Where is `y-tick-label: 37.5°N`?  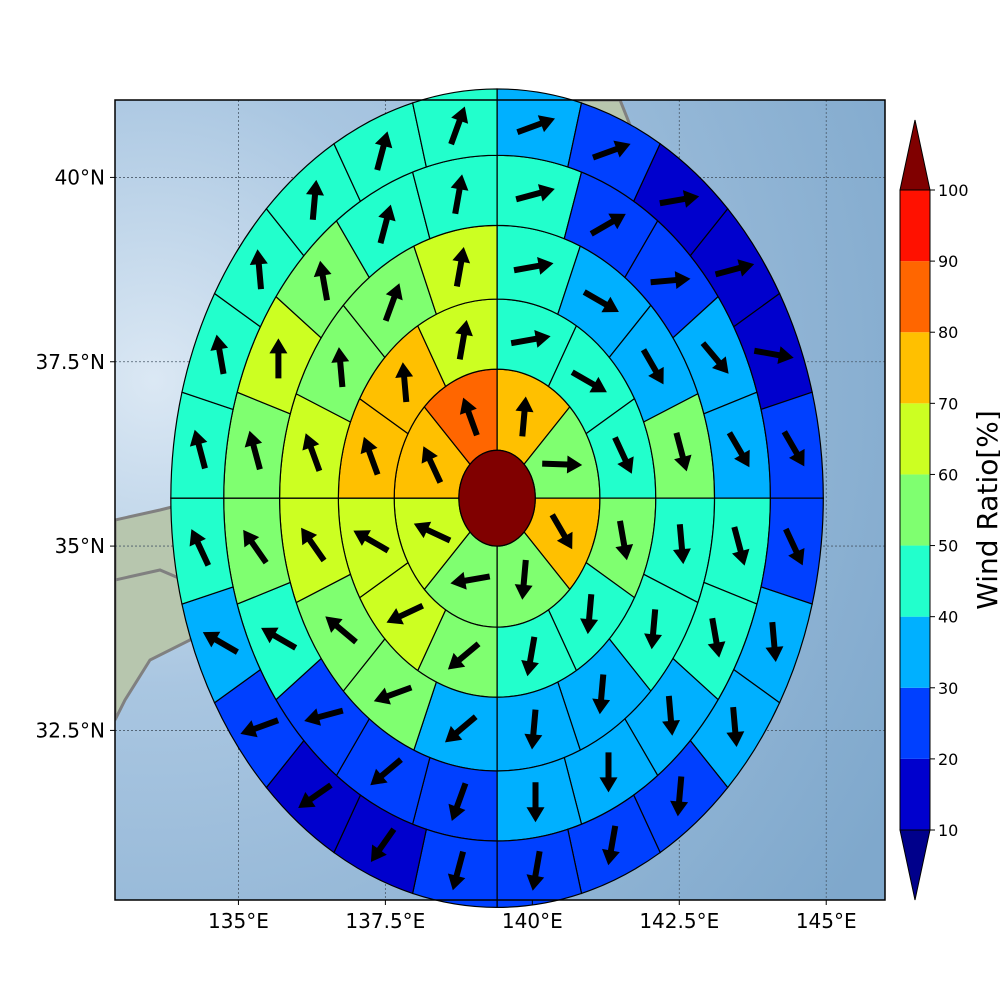
y-tick-label: 37.5°N is located at coordinates (71, 362).